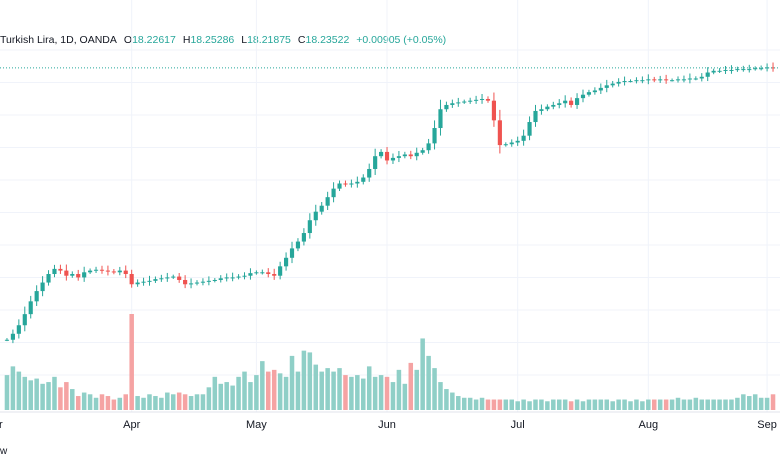  I want to click on x-tick-label: May, so click(256, 425).